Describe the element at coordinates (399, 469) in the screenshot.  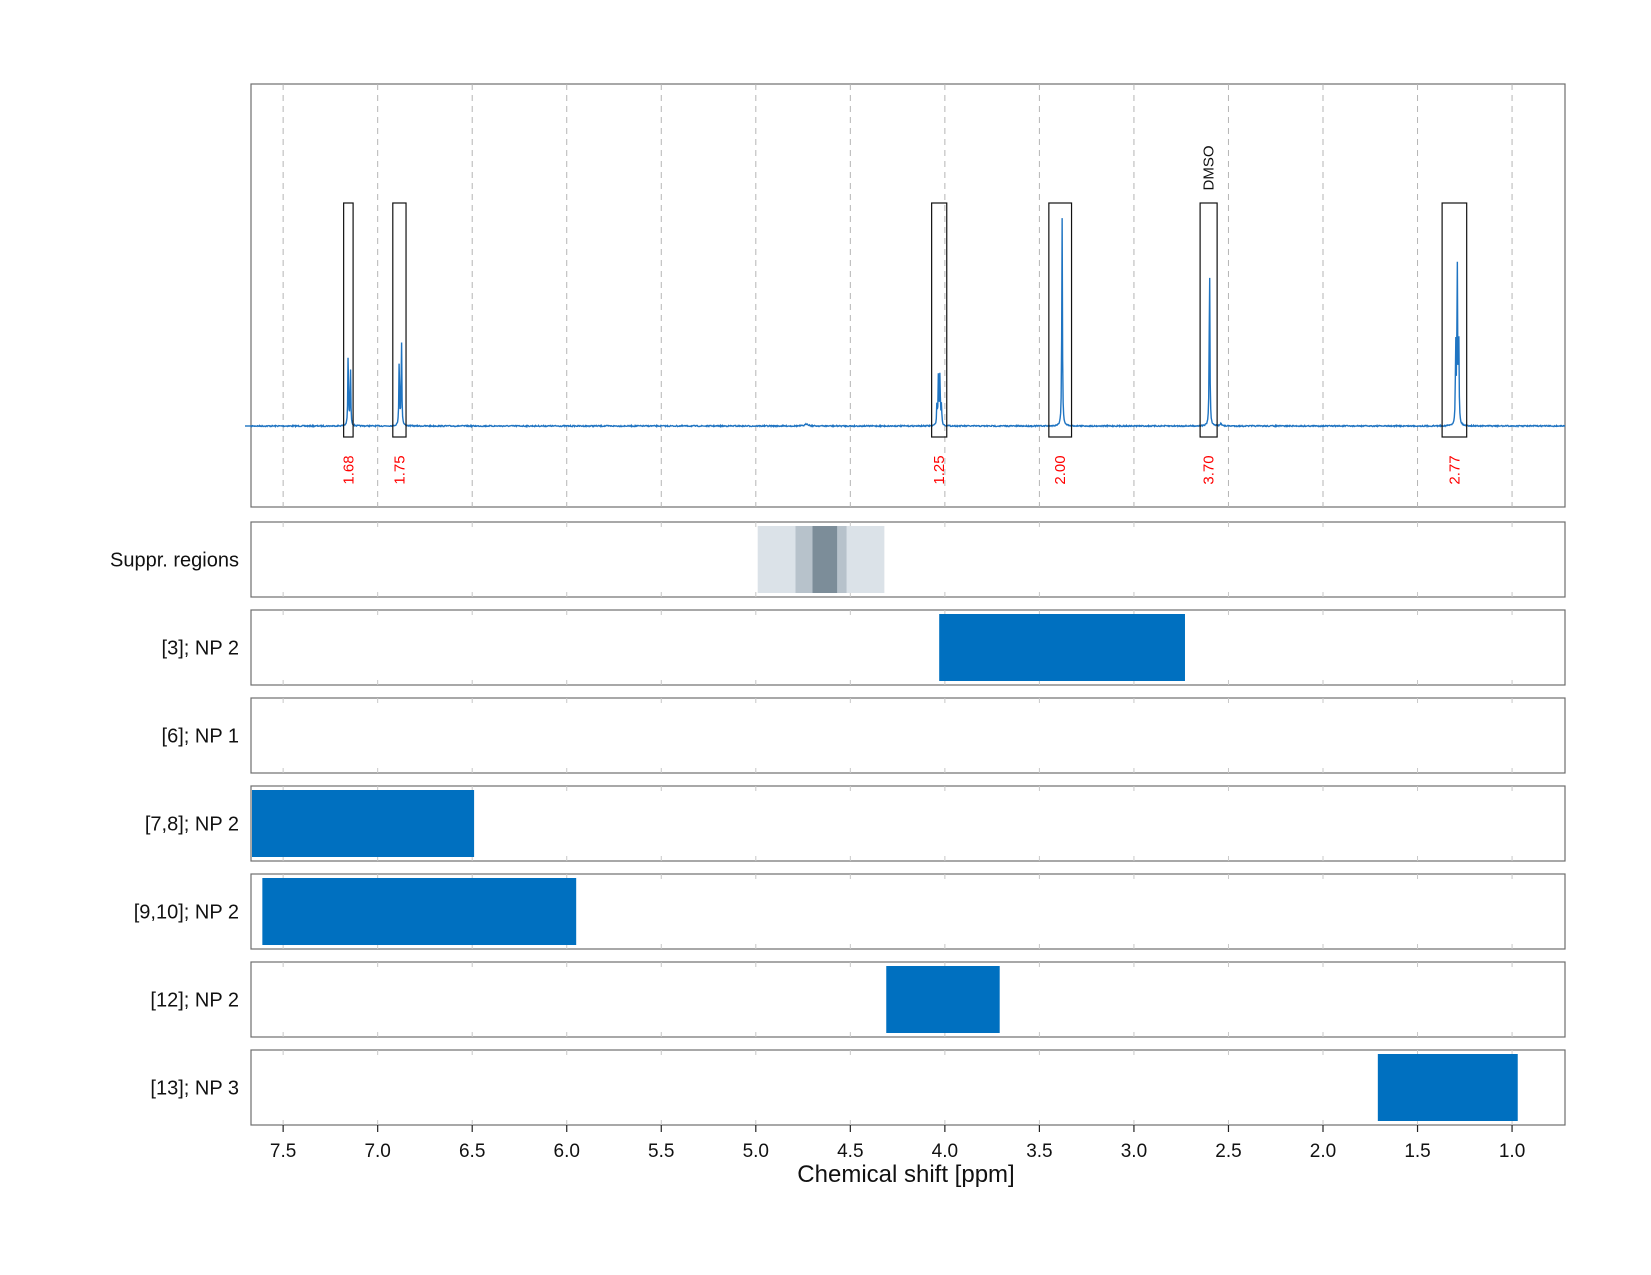
I see `integral-label: 1.75` at that location.